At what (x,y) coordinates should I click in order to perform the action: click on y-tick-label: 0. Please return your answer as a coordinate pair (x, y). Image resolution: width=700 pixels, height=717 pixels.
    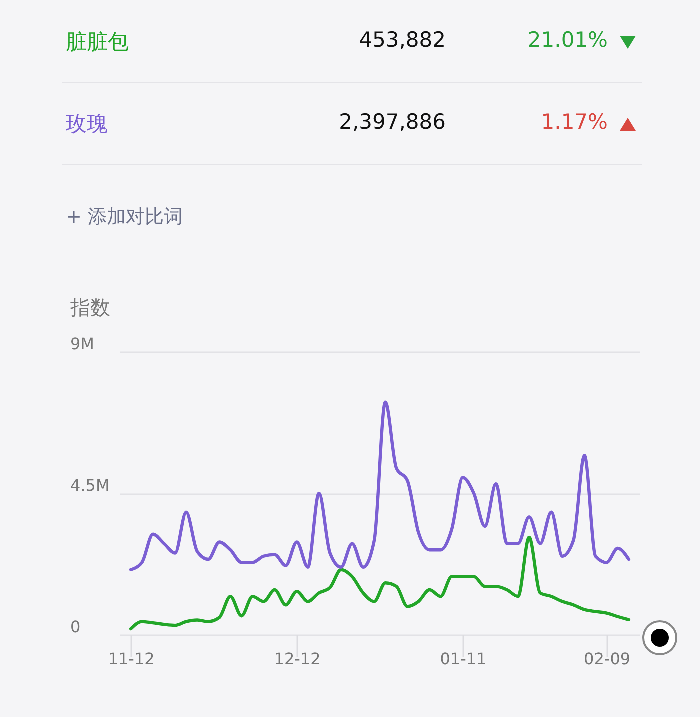
    Looking at the image, I should click on (75, 627).